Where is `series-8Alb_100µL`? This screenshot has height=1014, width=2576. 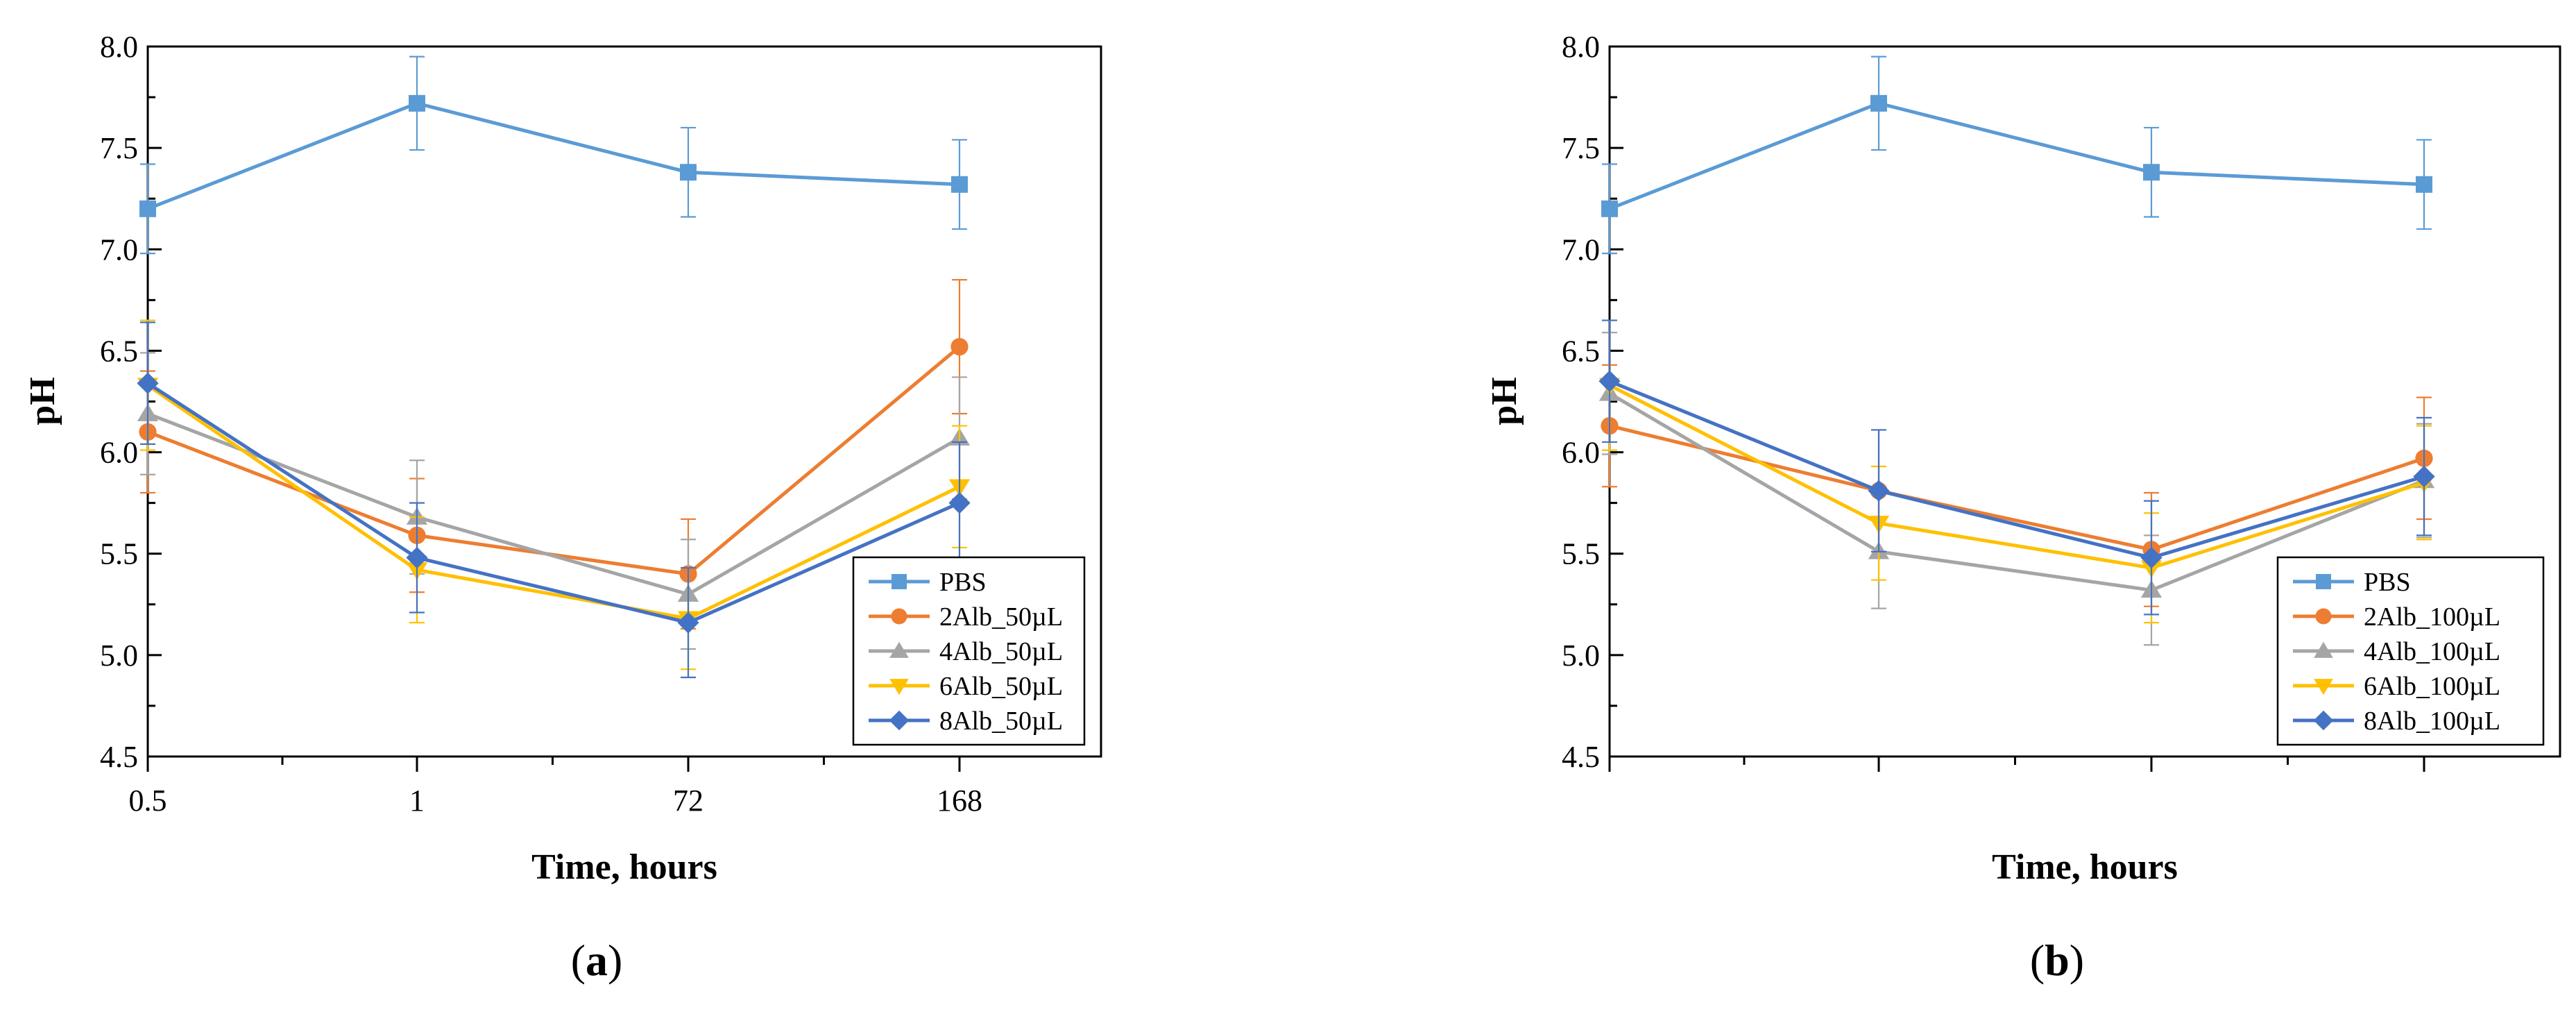
series-8Alb_100µL is located at coordinates (2016, 467).